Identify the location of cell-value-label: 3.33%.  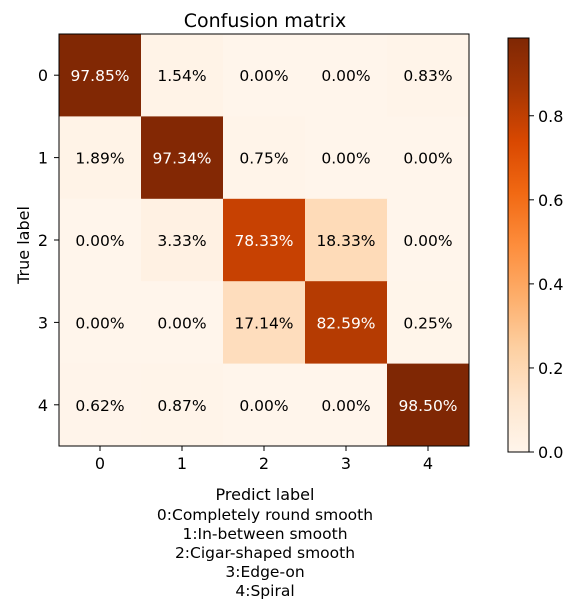
(181, 241).